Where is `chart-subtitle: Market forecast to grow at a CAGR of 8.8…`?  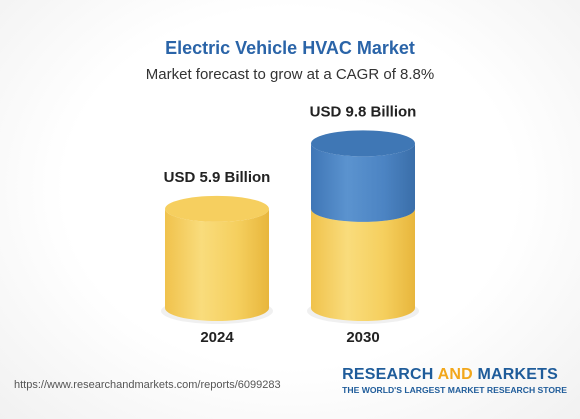
chart-subtitle: Market forecast to grow at a CAGR of 8.8… is located at coordinates (290, 74).